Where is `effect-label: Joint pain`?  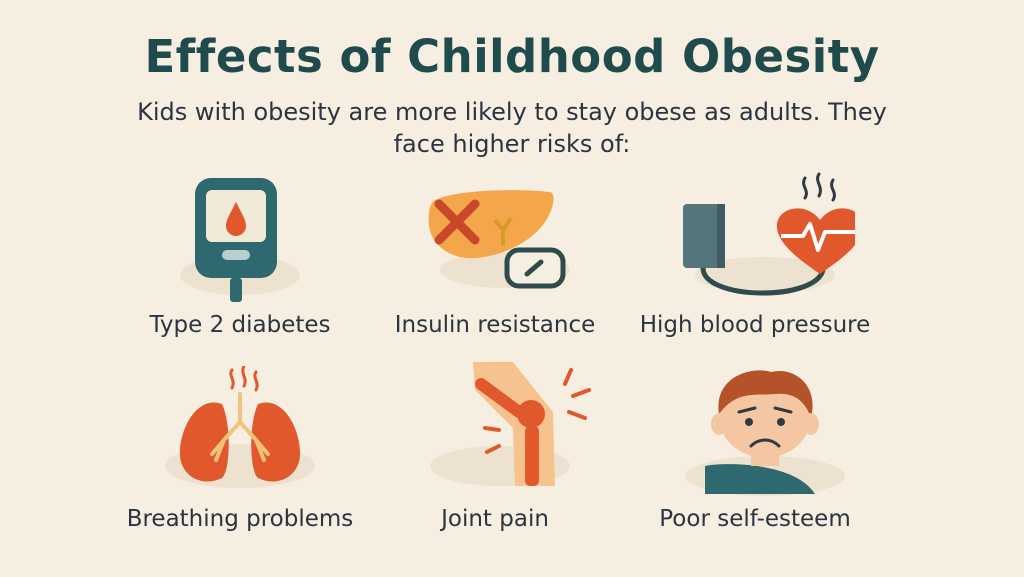
effect-label: Joint pain is located at coordinates (495, 519).